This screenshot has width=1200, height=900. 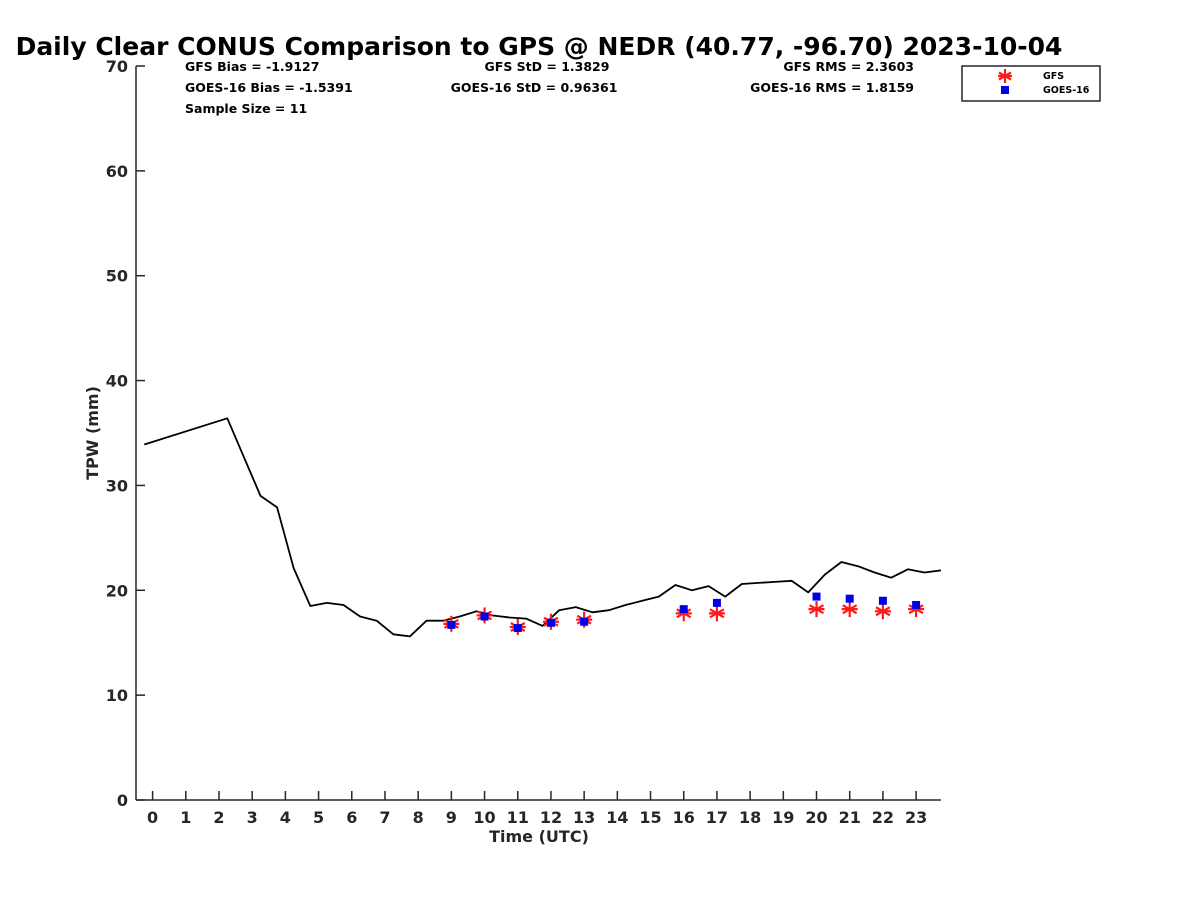 I want to click on y-tick-label: 70, so click(x=117, y=66).